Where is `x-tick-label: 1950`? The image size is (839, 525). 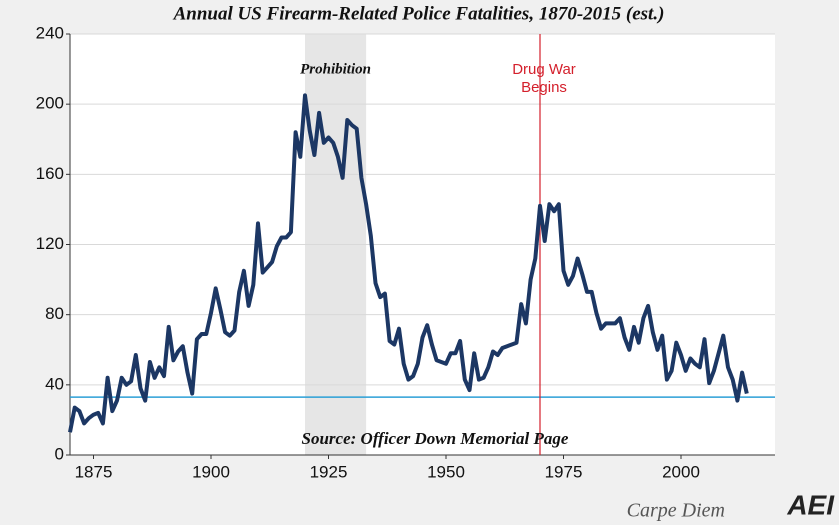
x-tick-label: 1950 is located at coordinates (446, 471).